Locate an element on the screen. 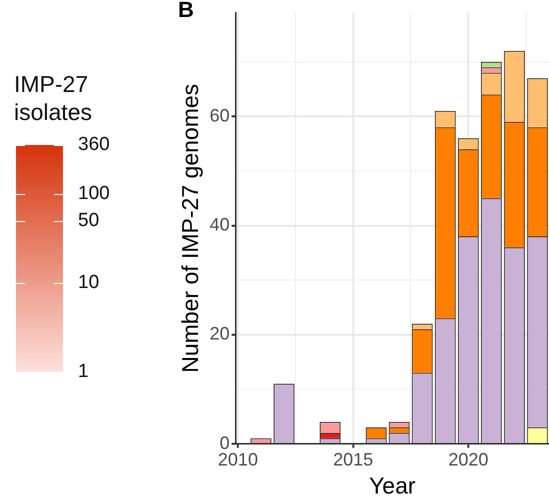 This screenshot has width=549, height=503. y-axis-title: Number of IMP-27 genomes is located at coordinates (190, 228).